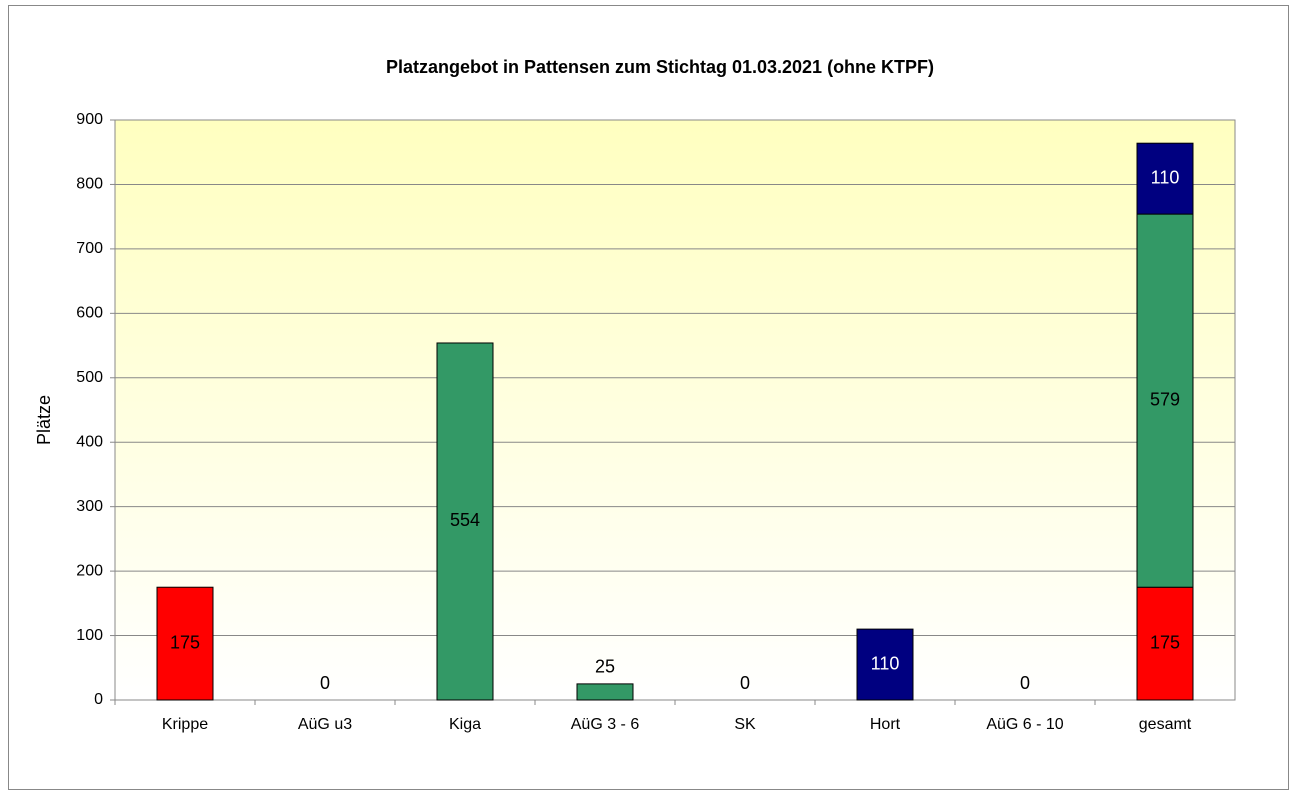 Image resolution: width=1290 pixels, height=801 pixels. I want to click on y-tick-label: 700, so click(89, 248).